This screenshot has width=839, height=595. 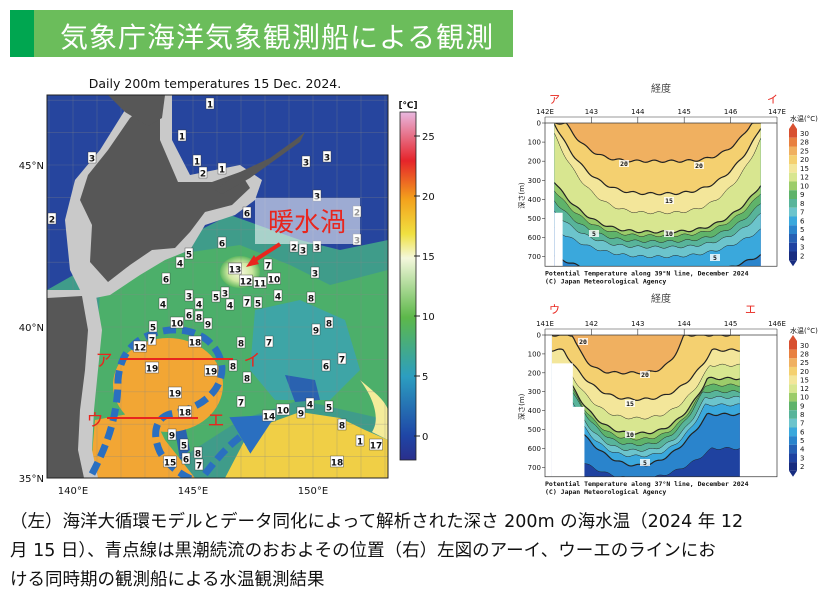 What do you see at coordinates (804, 169) in the screenshot?
I see `section-colorbar-tick: 15` at bounding box center [804, 169].